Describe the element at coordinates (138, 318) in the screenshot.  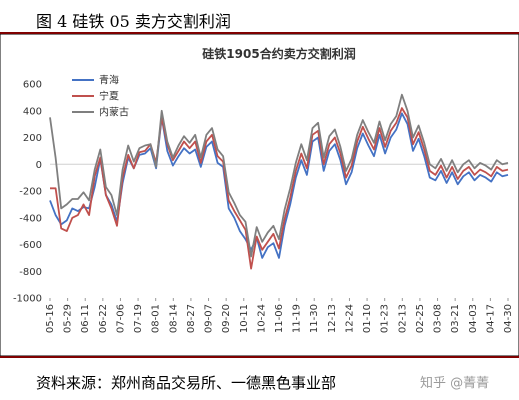
I see `x-tick-label: 07-19` at that location.